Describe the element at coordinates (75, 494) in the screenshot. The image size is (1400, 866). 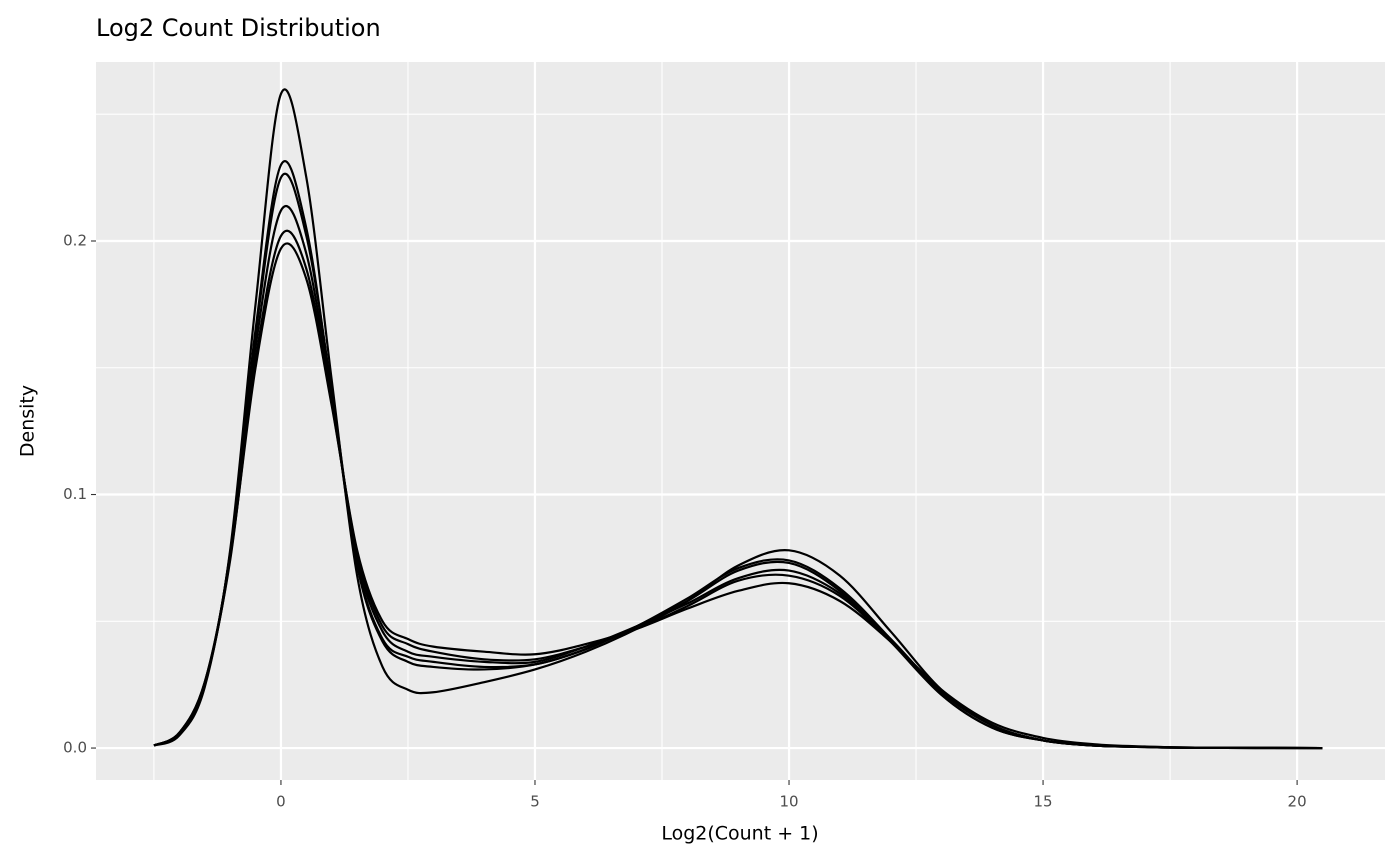
I see `y-tick-label: 0.1` at that location.